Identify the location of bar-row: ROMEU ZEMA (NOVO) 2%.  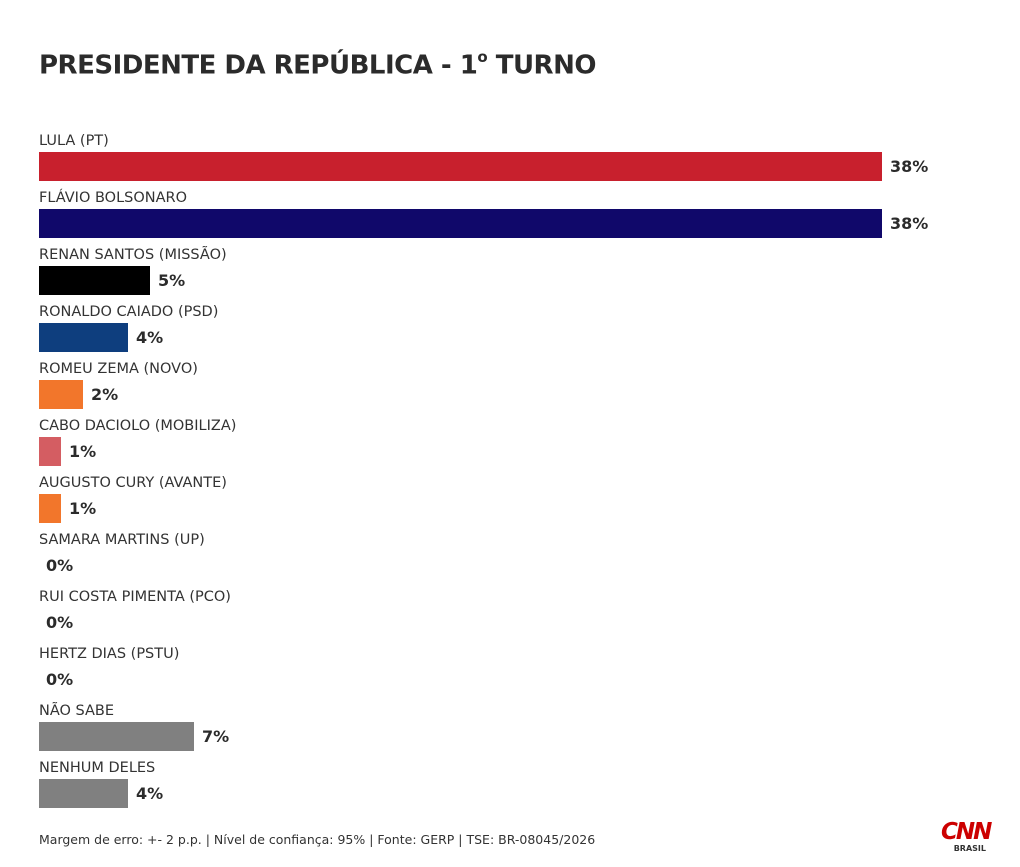
(509, 389).